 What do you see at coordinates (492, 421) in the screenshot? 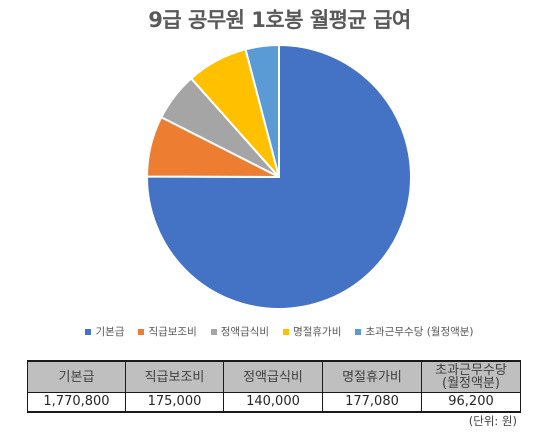
I see `unit-note: (단위: 원)` at bounding box center [492, 421].